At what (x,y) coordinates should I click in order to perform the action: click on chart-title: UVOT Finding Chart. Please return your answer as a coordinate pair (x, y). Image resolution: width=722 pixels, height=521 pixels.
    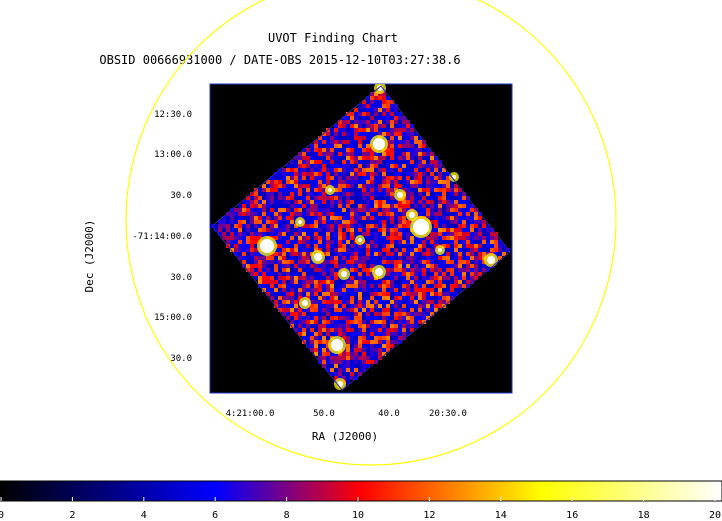
    Looking at the image, I should click on (333, 38).